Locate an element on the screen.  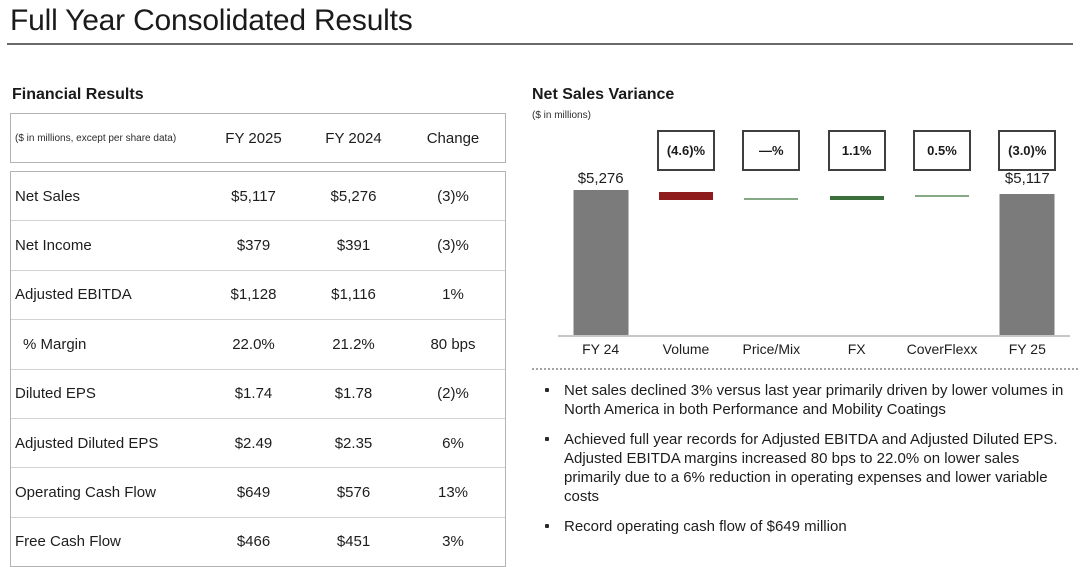
table-row-adjusted-ebitda: Adjusted EBITDA $1,128 $1,116 1% is located at coordinates (258, 294).